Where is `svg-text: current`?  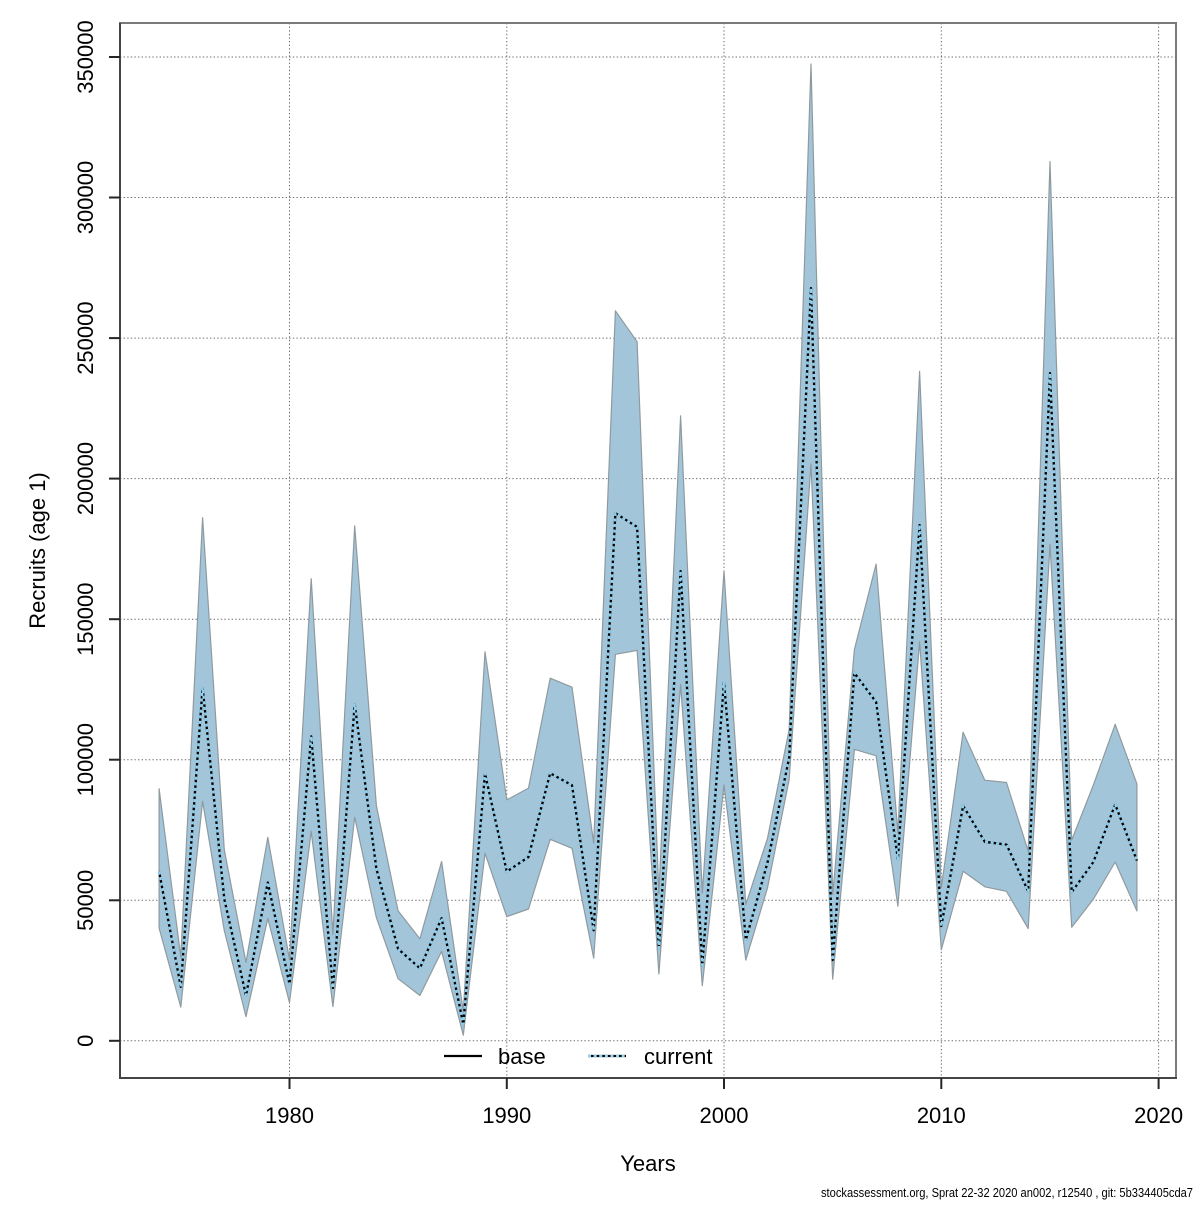
svg-text: current is located at coordinates (678, 1056).